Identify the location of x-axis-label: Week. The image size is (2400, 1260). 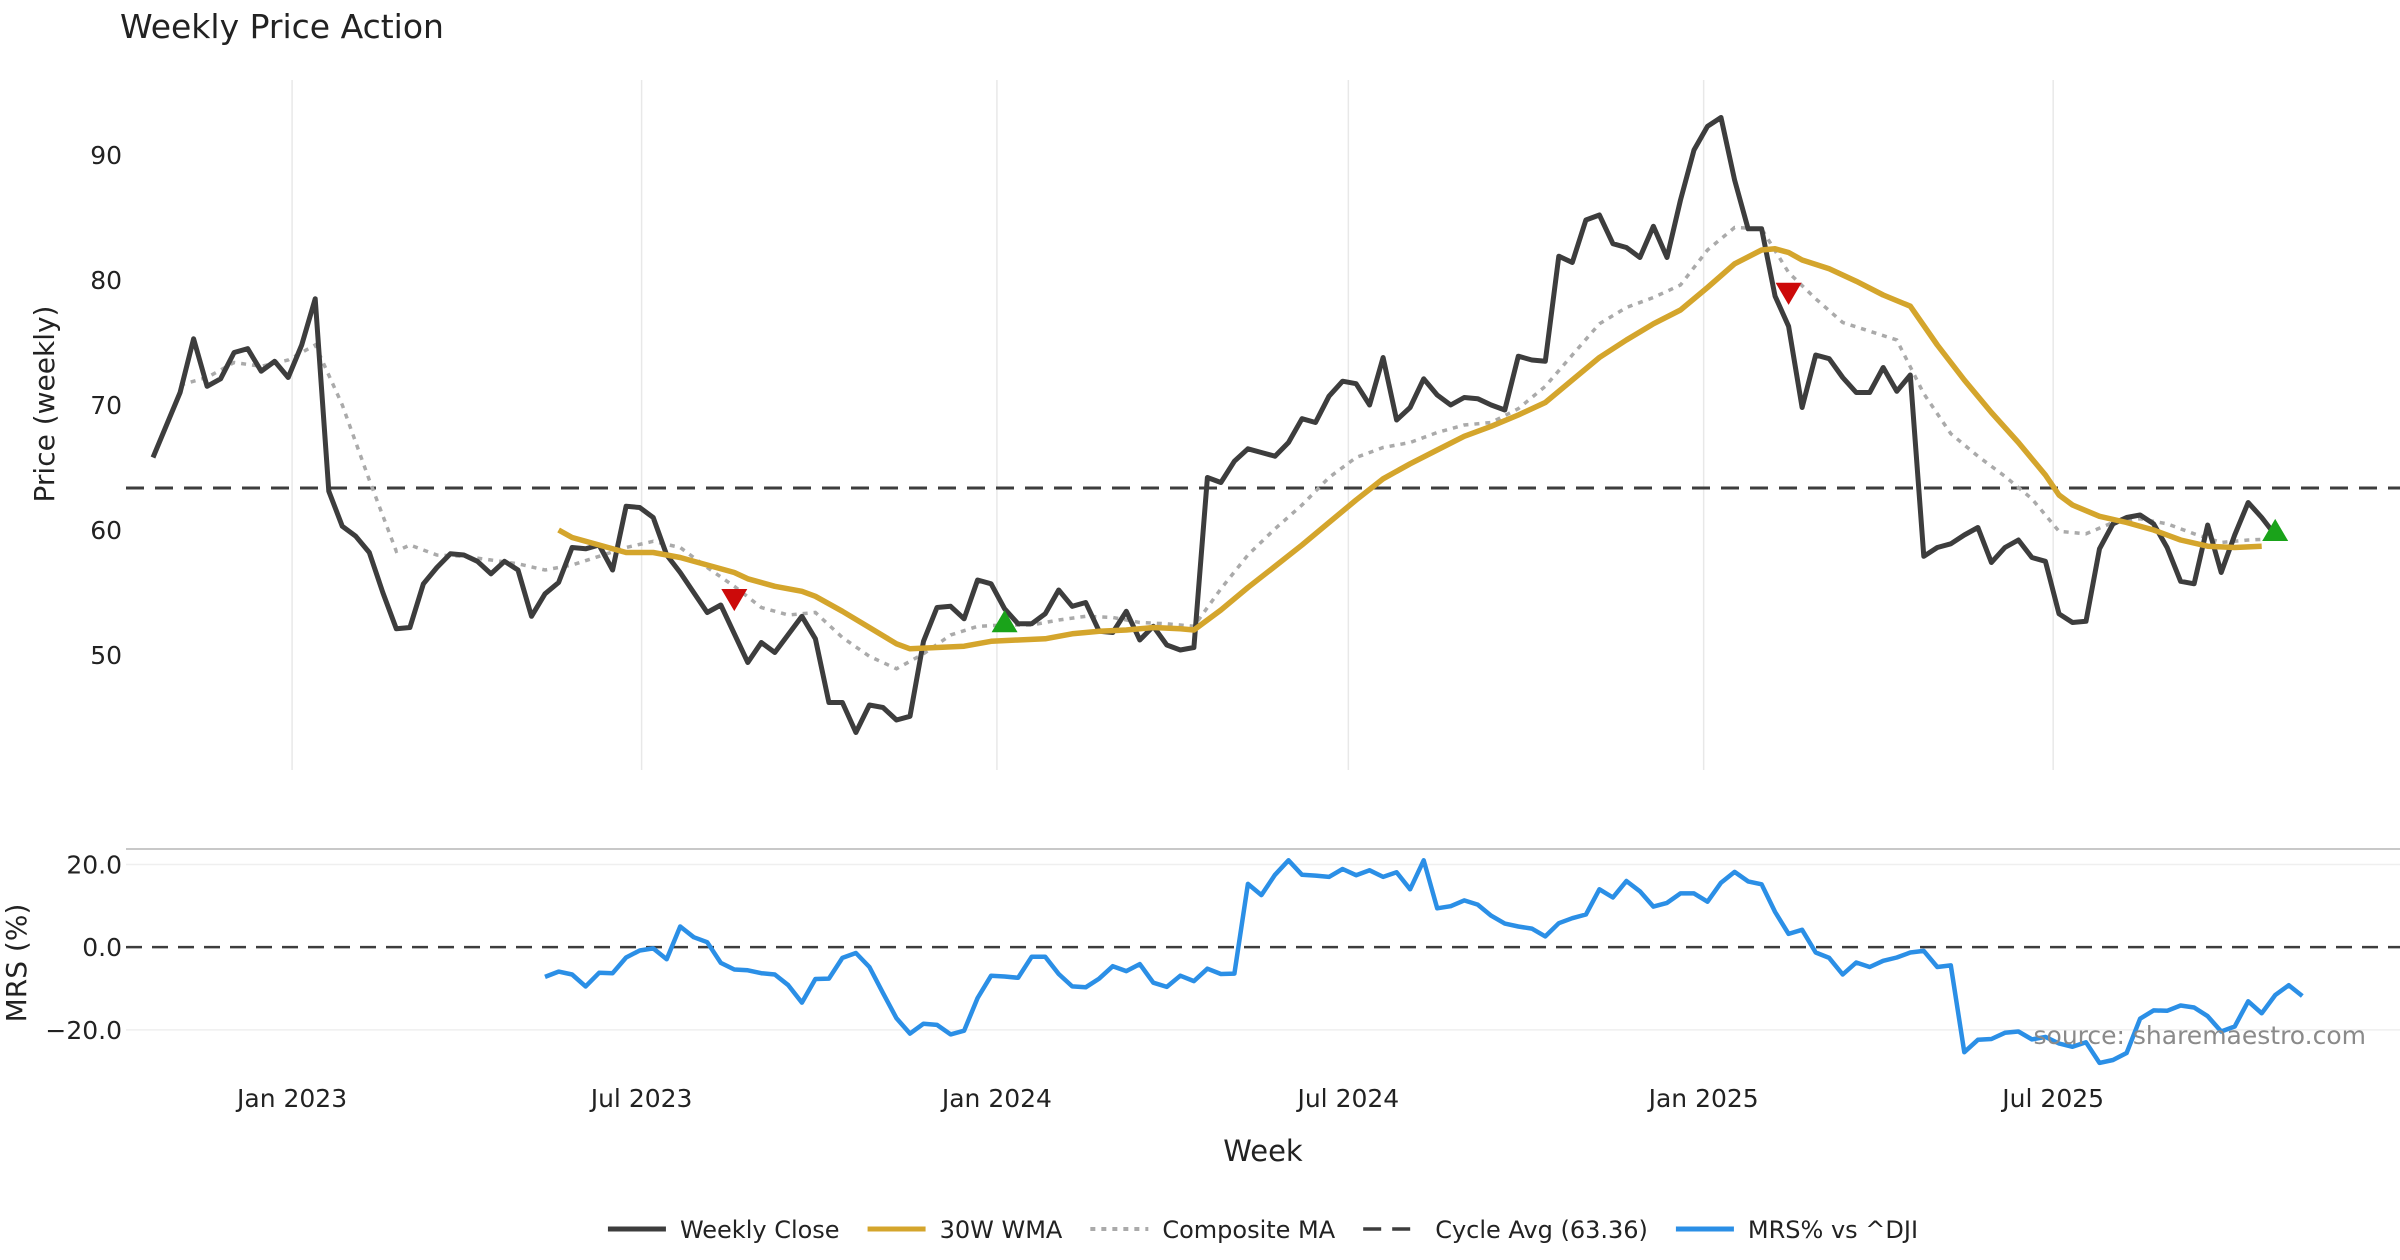
(1263, 1151).